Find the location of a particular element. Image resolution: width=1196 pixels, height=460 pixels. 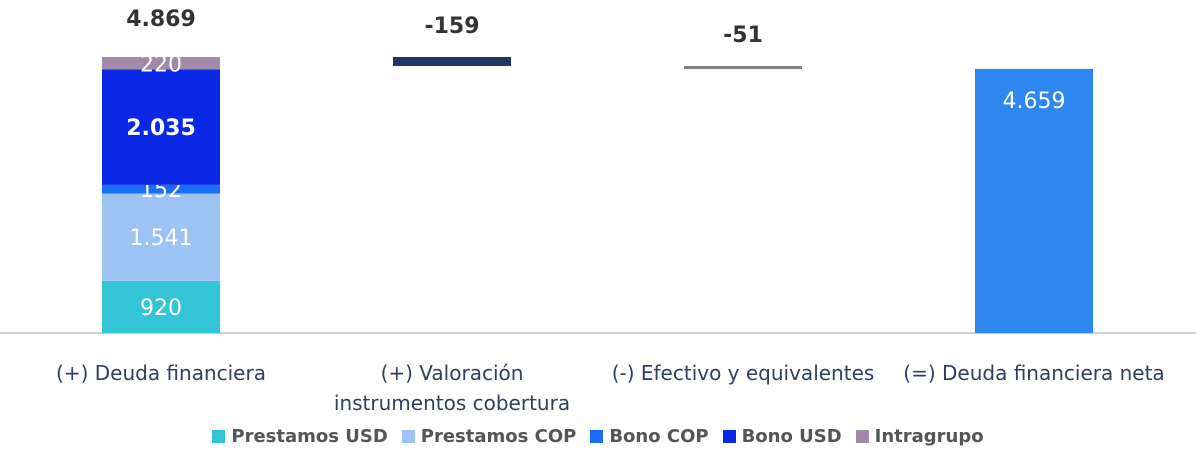

x-tick-label: (+) Deuda financiera is located at coordinates (161, 373).